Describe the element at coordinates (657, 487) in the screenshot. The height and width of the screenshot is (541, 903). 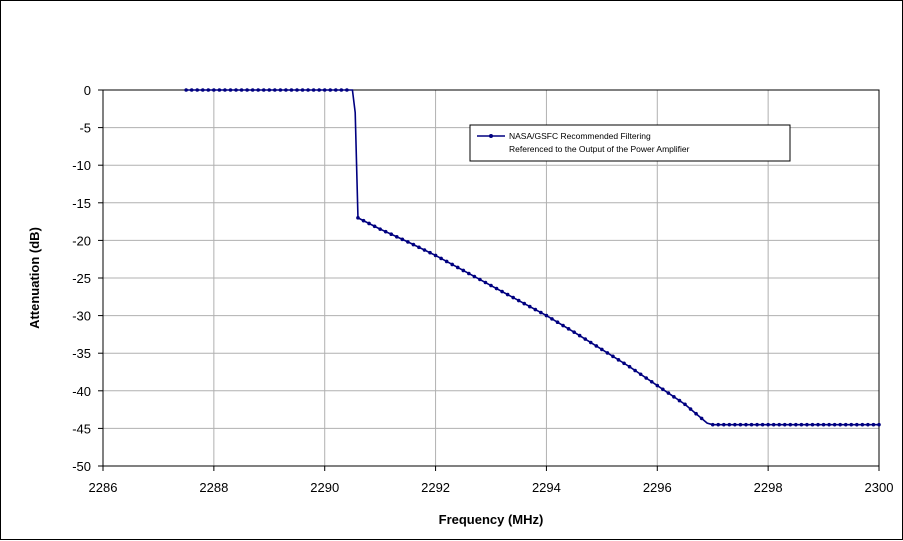
I see `x-tick-label: 2296` at that location.